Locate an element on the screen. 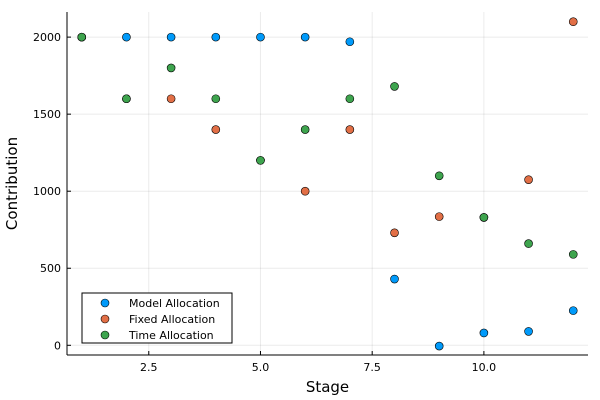  x-tick-label: 7.5 is located at coordinates (372, 367).